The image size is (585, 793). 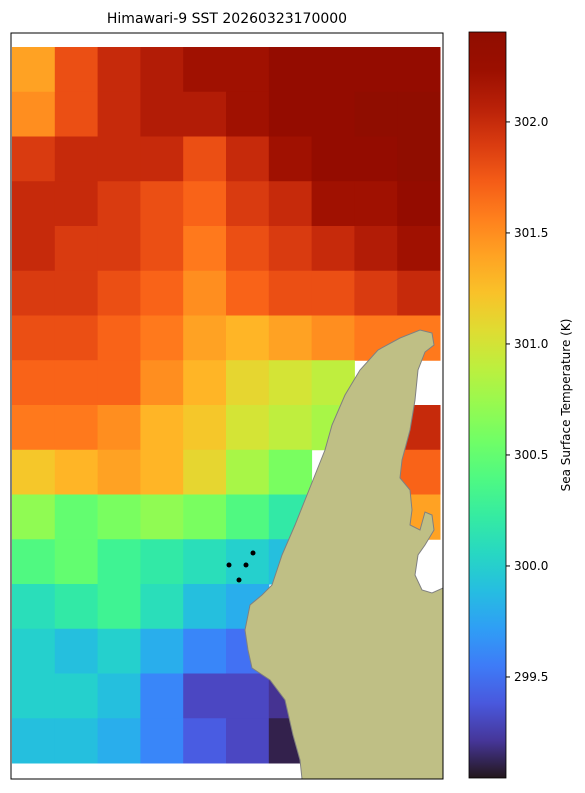 What do you see at coordinates (531, 455) in the screenshot?
I see `colorbar-tick-label: 300.5` at bounding box center [531, 455].